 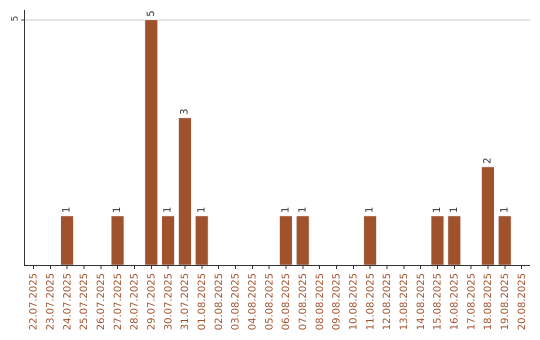 I want to click on x-tick-label: 23.07.2025, so click(x=51, y=301).